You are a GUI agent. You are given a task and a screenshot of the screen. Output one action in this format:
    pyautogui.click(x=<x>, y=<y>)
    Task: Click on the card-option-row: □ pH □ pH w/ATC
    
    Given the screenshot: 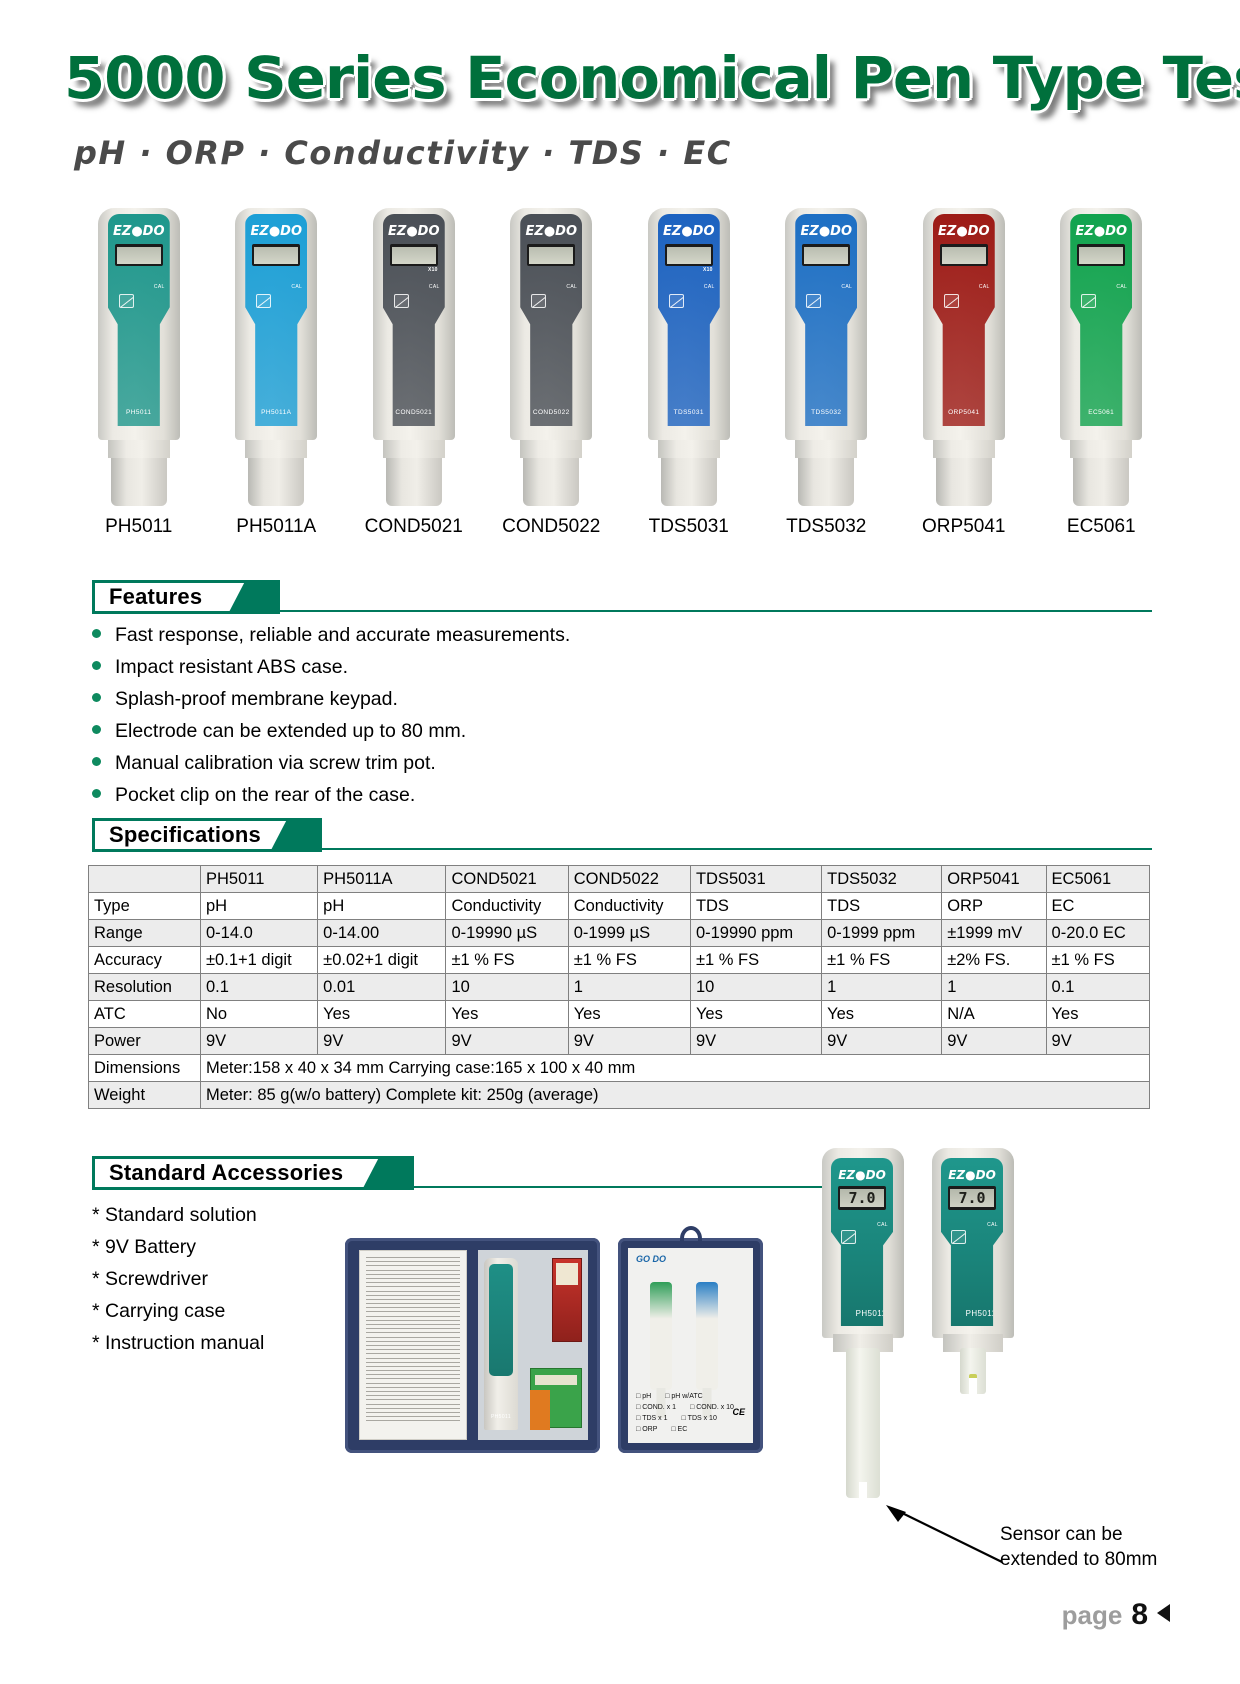 What is the action you would take?
    pyautogui.click(x=685, y=1396)
    